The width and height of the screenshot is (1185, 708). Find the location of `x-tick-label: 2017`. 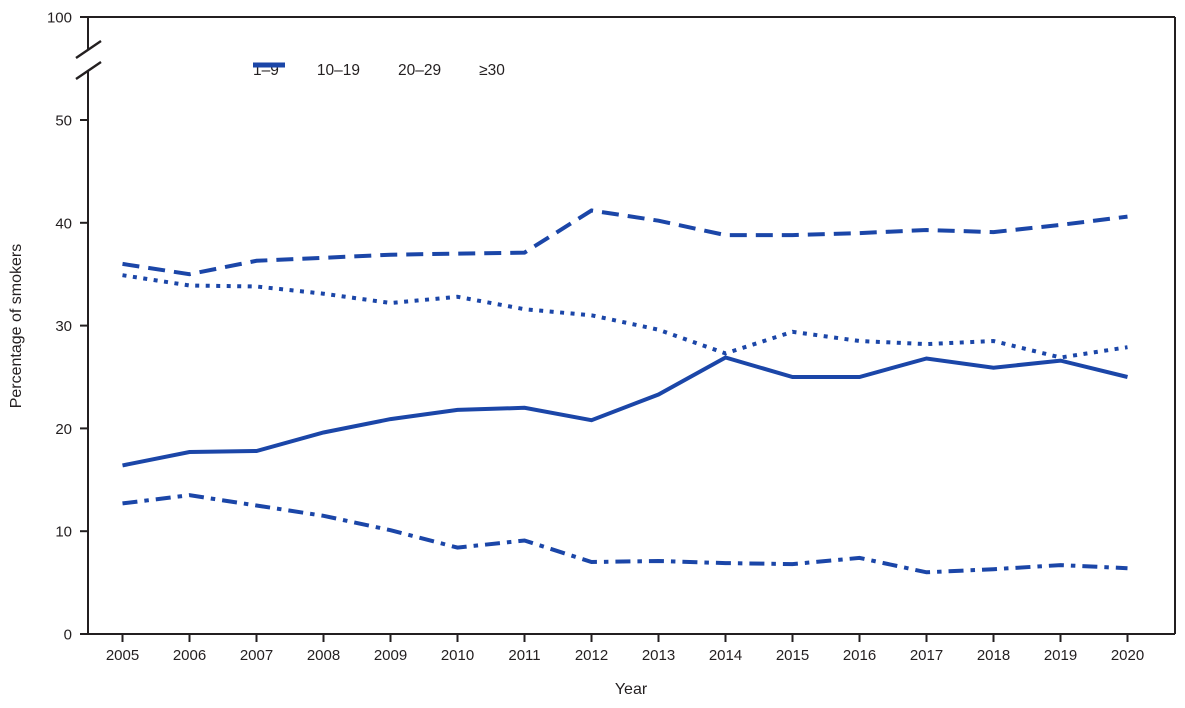

x-tick-label: 2017 is located at coordinates (926, 655).